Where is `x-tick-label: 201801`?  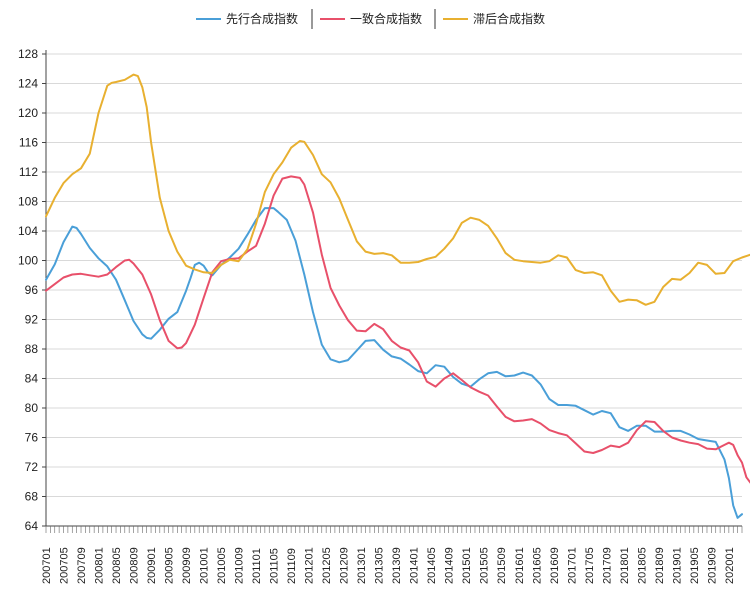
x-tick-label: 201801 is located at coordinates (625, 565).